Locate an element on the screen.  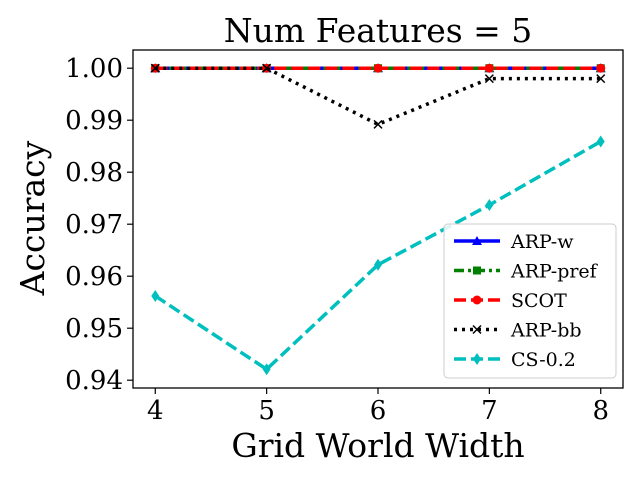
series-line is located at coordinates (378, 96).